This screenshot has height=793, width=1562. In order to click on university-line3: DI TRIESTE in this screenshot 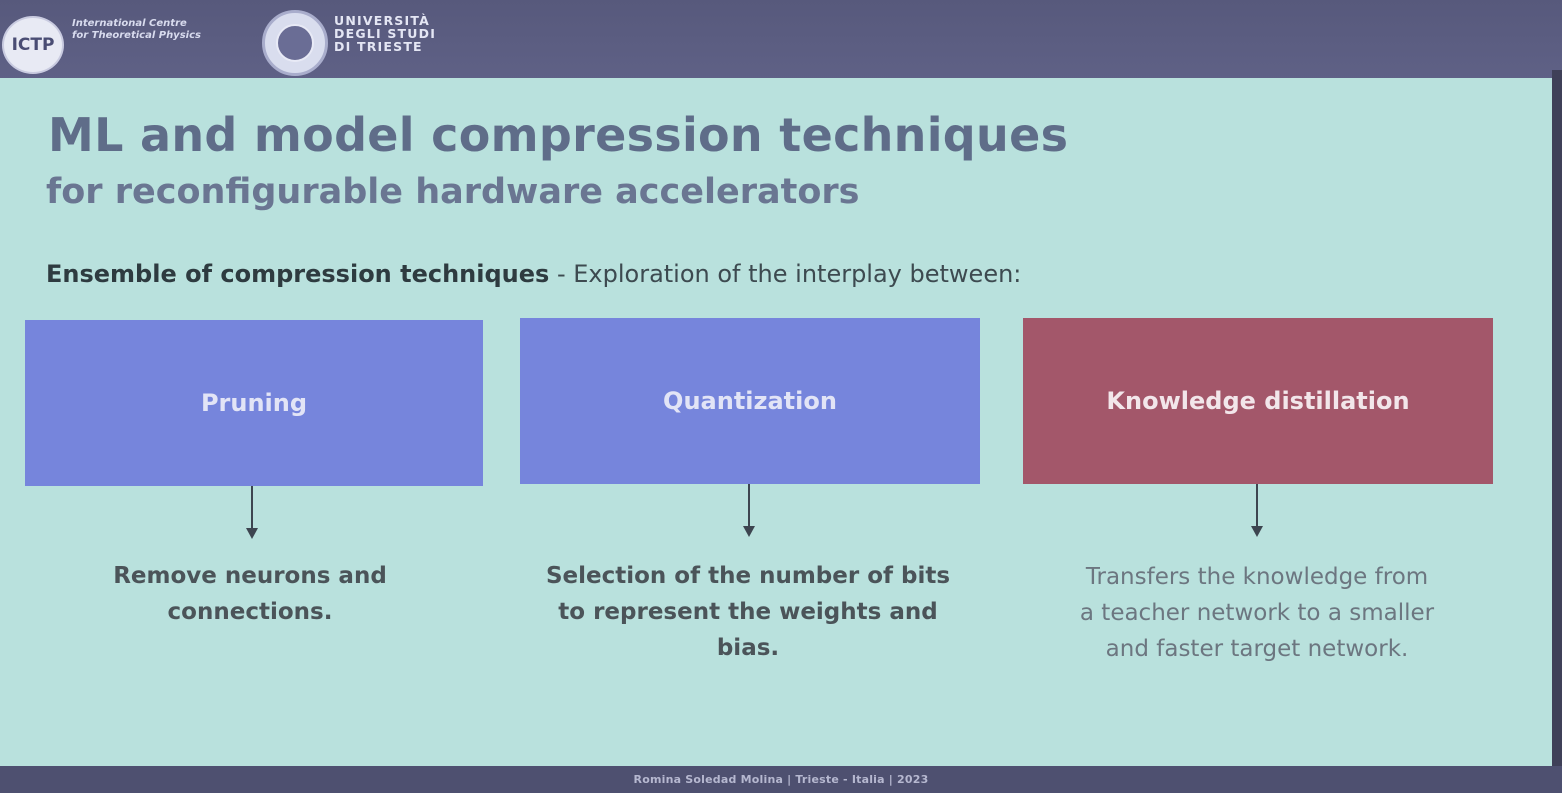, I will do `click(378, 46)`.